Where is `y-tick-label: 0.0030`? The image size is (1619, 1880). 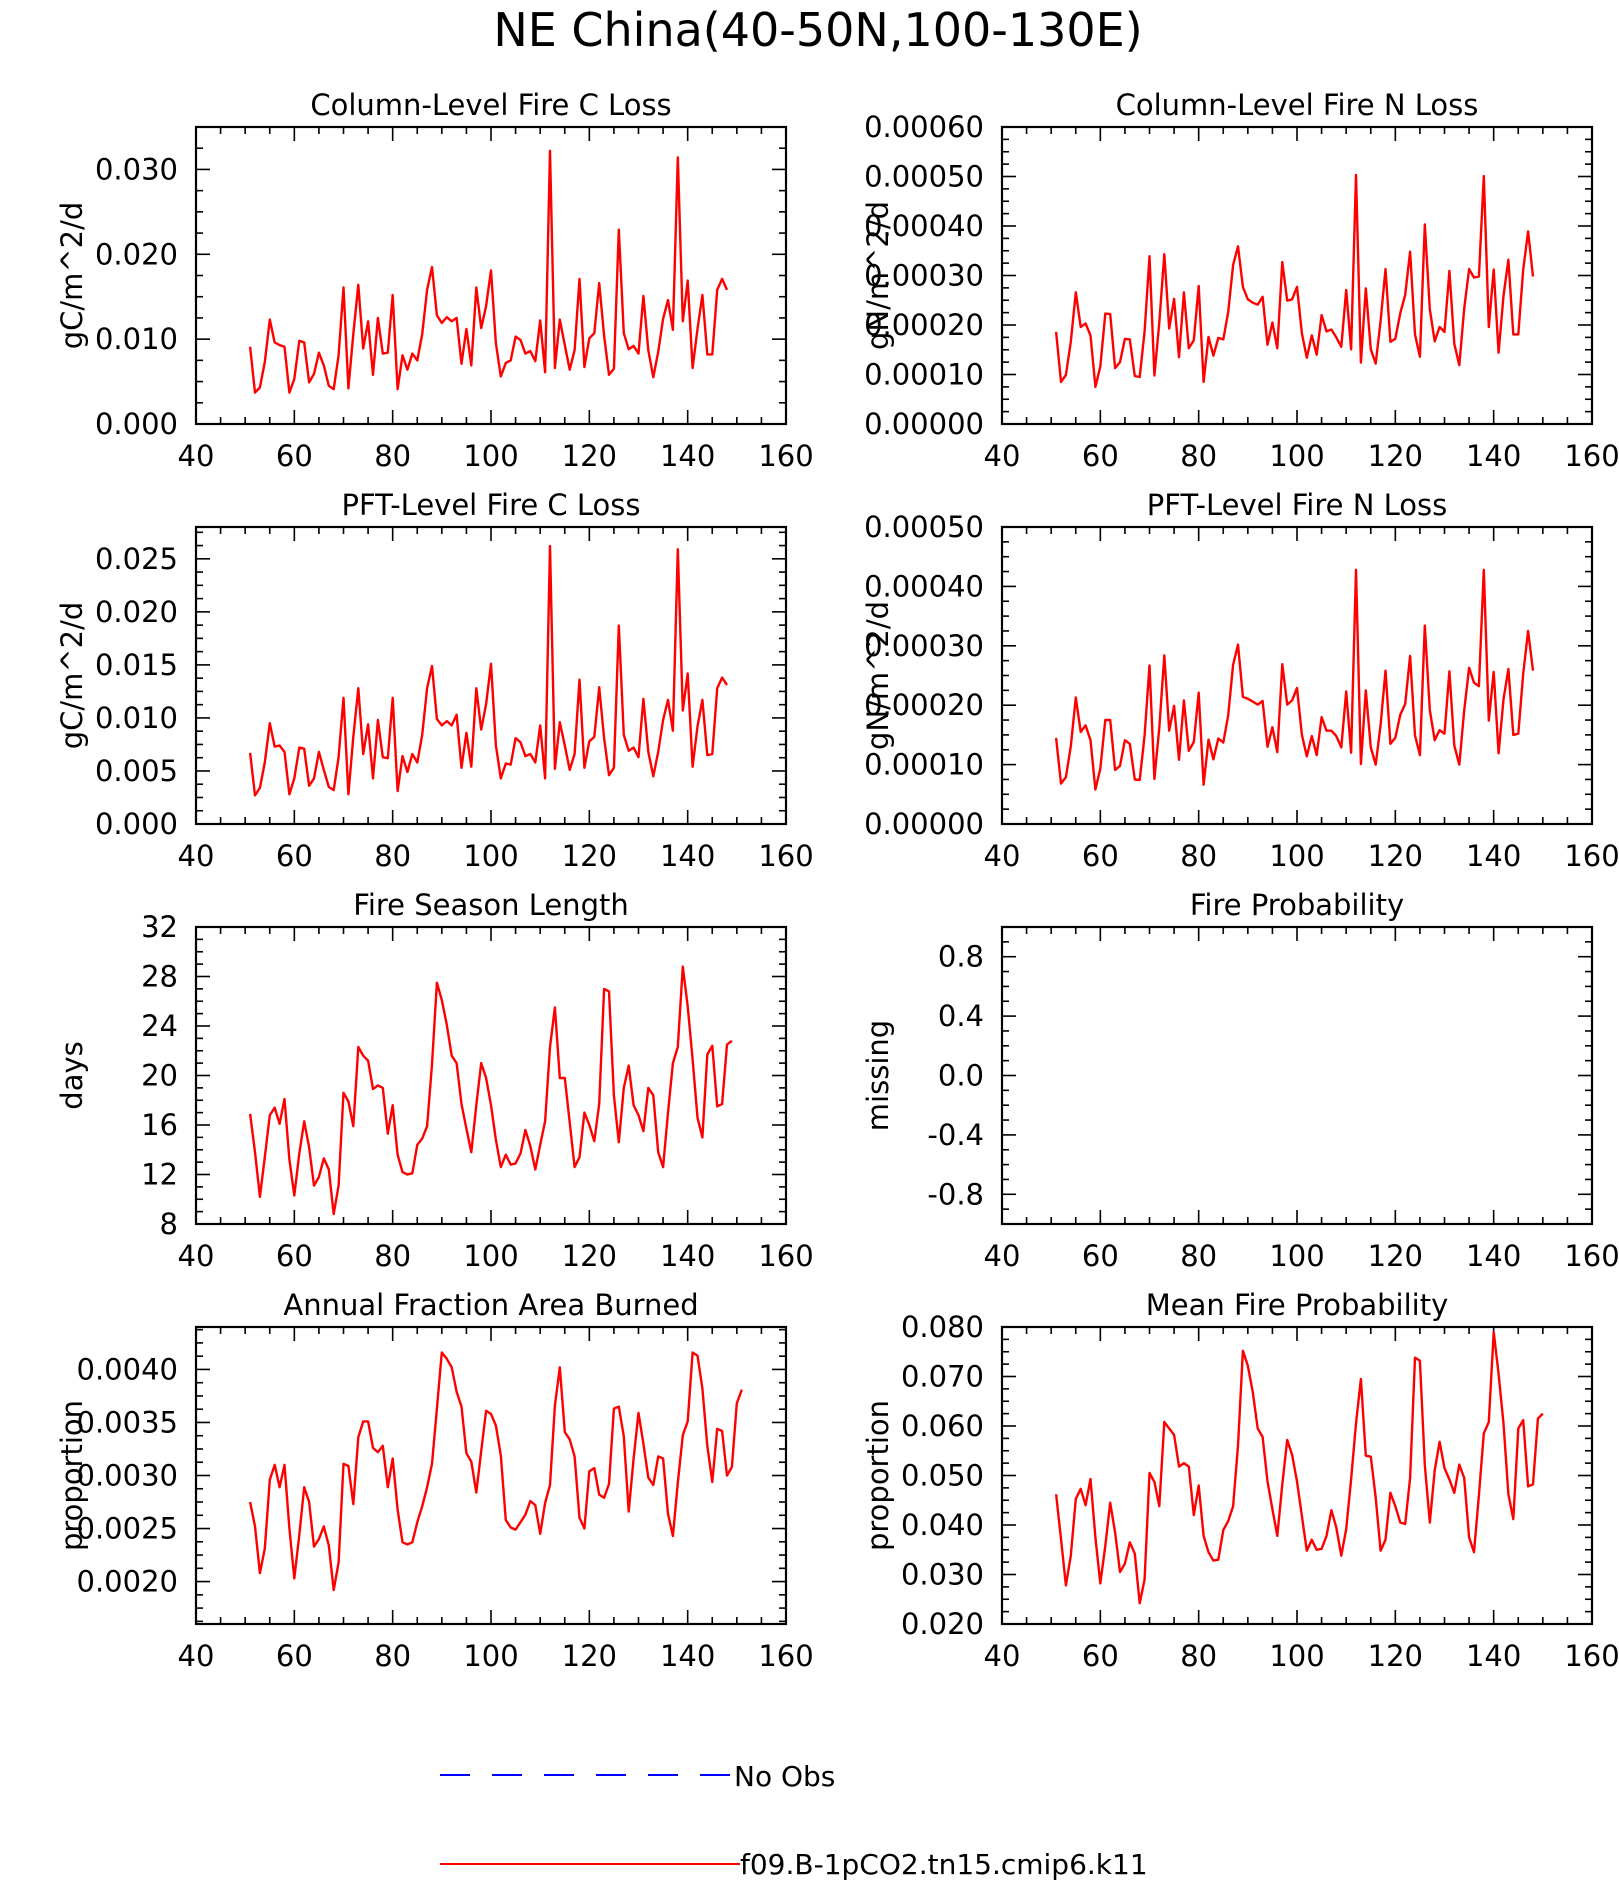
y-tick-label: 0.0030 is located at coordinates (127, 1476).